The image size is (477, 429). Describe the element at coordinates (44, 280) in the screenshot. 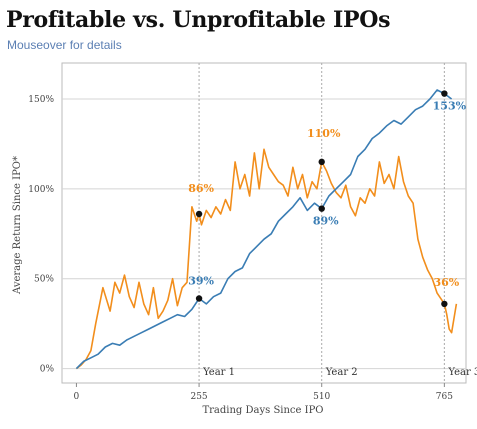

I see `y-tick-label: 50%` at that location.